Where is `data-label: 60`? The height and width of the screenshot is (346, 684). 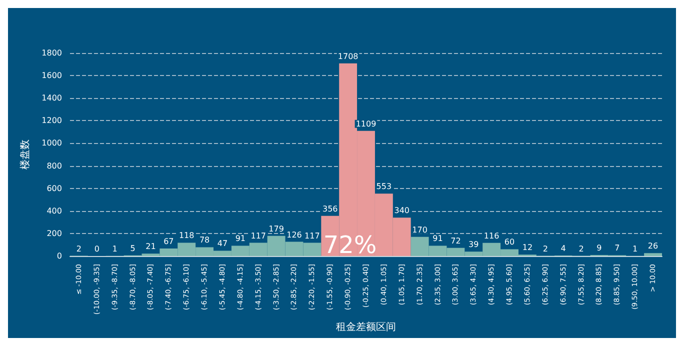 data-label: 60 is located at coordinates (509, 242).